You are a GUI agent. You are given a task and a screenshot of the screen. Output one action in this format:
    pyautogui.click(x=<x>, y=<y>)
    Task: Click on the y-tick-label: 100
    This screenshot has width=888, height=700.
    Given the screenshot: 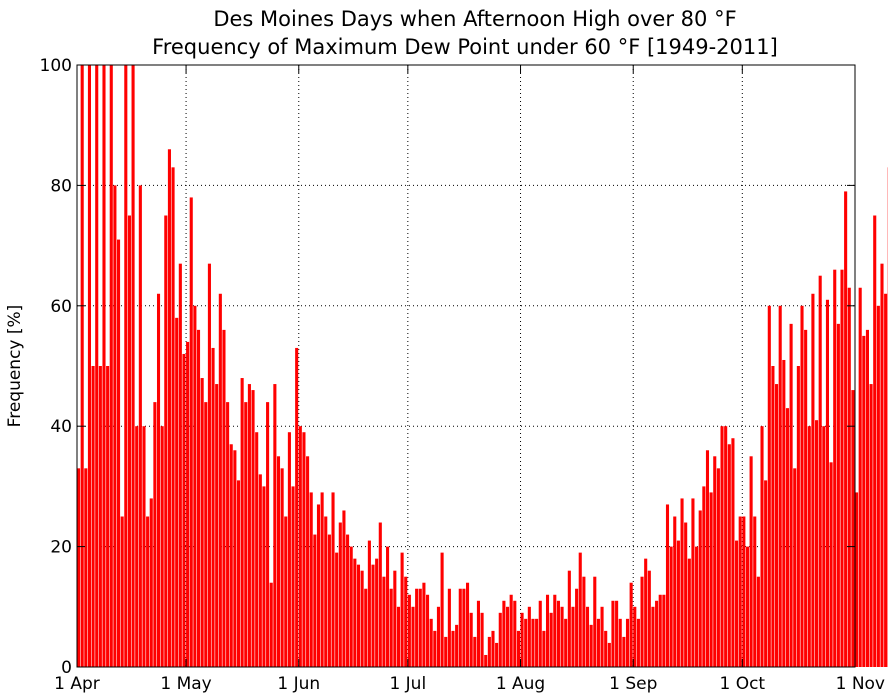 What is the action you would take?
    pyautogui.click(x=56, y=66)
    